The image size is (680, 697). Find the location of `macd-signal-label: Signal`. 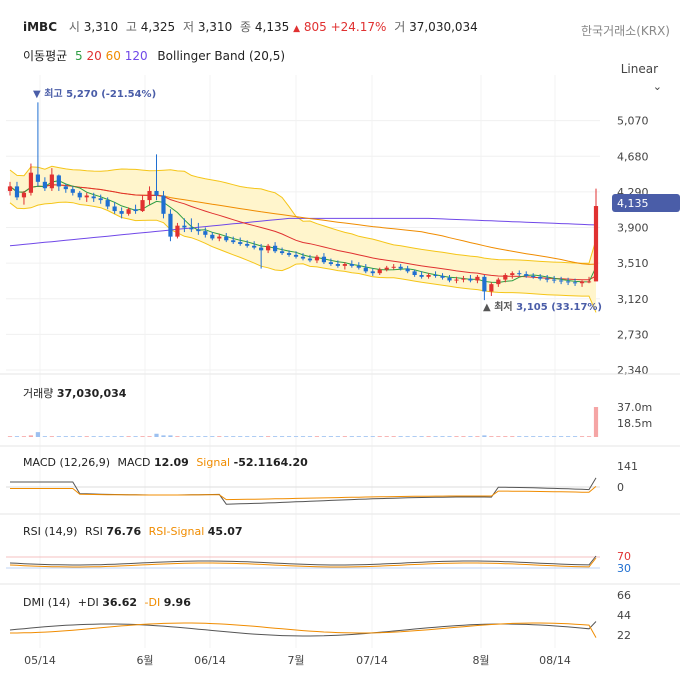

macd-signal-label: Signal is located at coordinates (213, 462).